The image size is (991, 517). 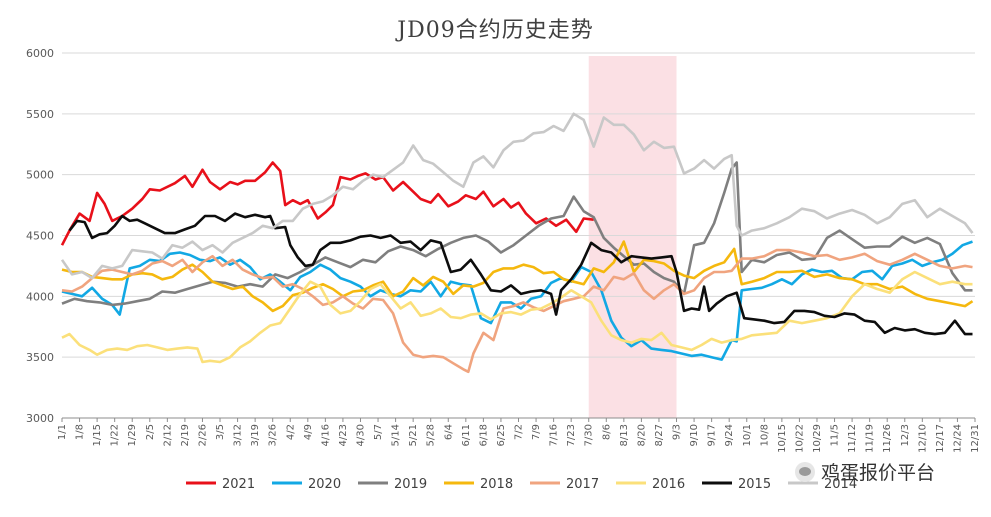 What do you see at coordinates (185, 435) in the screenshot?
I see `x-tick-label: 2/19` at bounding box center [185, 435].